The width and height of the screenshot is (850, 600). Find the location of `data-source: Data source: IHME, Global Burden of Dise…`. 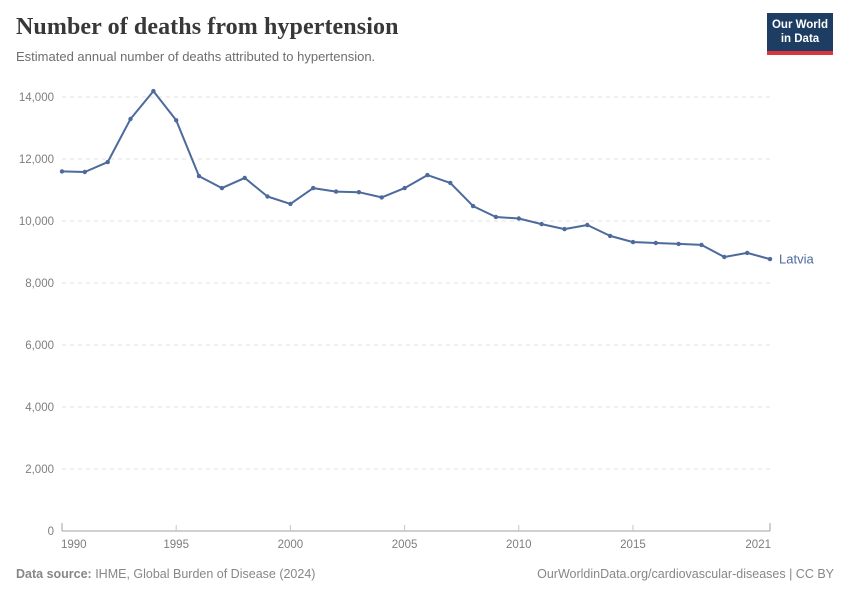

data-source: Data source: IHME, Global Burden of Dise… is located at coordinates (165, 574).